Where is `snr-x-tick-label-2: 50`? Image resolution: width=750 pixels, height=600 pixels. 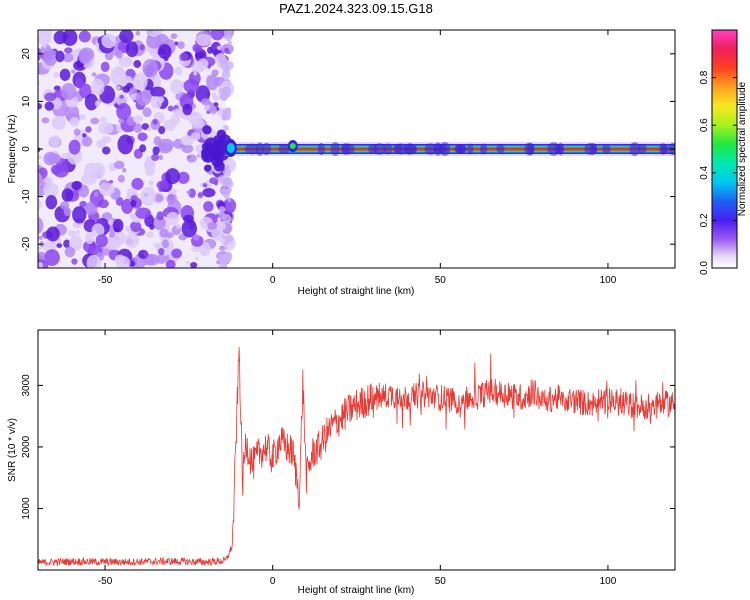 snr-x-tick-label-2: 50 is located at coordinates (441, 581).